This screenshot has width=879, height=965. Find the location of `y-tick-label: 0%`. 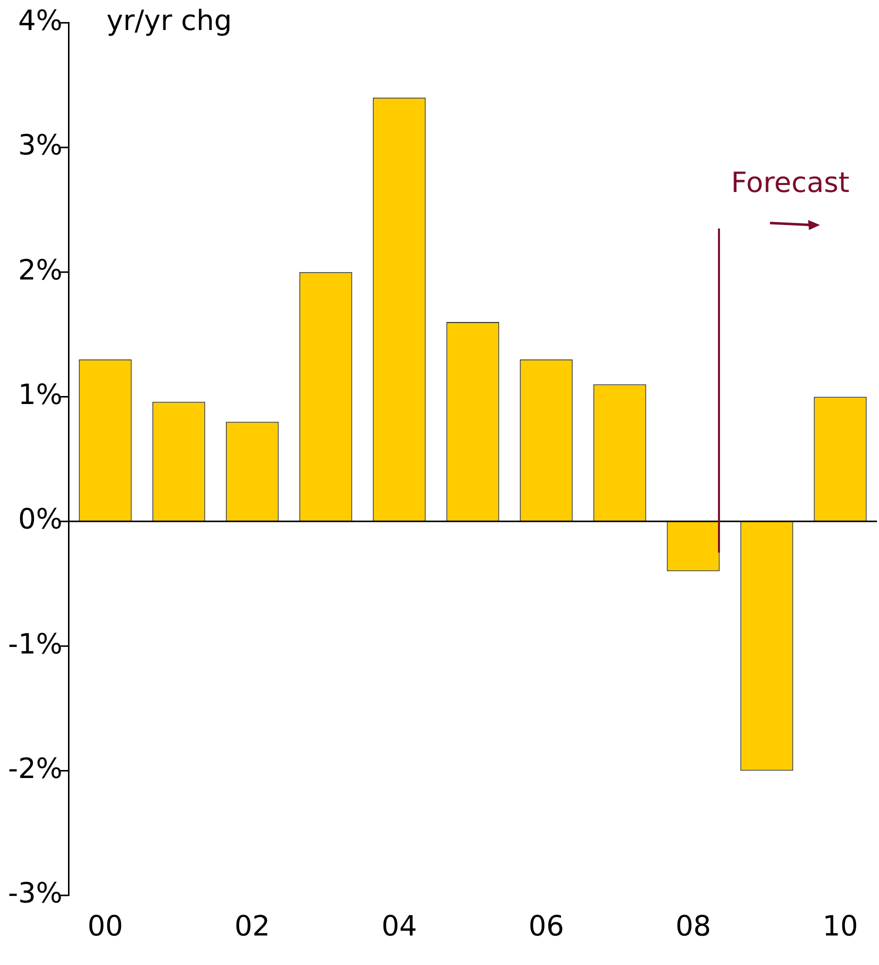

y-tick-label: 0% is located at coordinates (40, 519).